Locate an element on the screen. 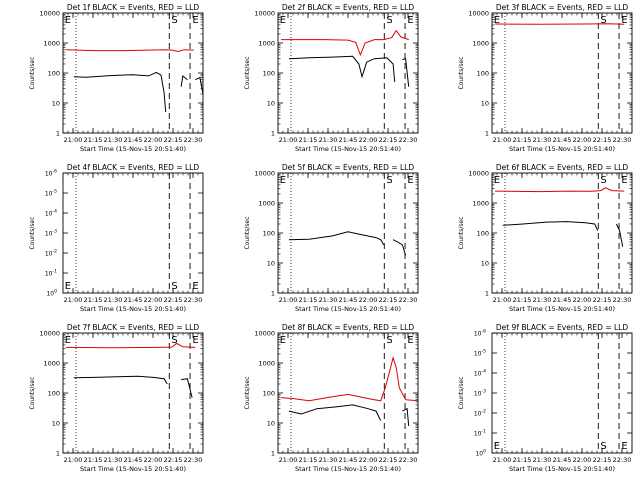  panel-title: Det 2f BLACK = Events, RED = LLD is located at coordinates (348, 7).